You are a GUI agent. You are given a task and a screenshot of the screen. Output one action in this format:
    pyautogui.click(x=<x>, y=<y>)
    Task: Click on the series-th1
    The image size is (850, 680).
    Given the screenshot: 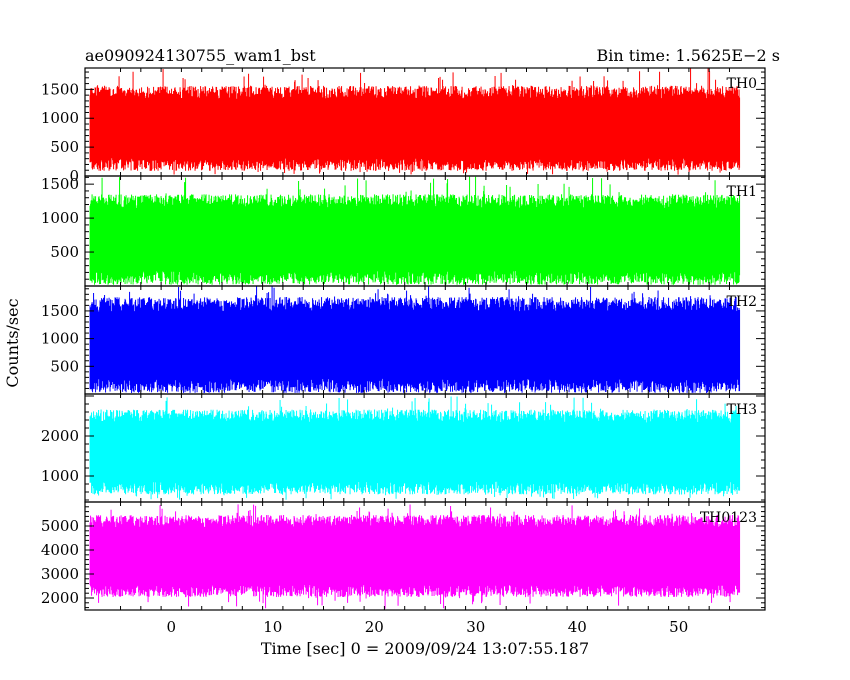 What is the action you would take?
    pyautogui.click(x=415, y=230)
    